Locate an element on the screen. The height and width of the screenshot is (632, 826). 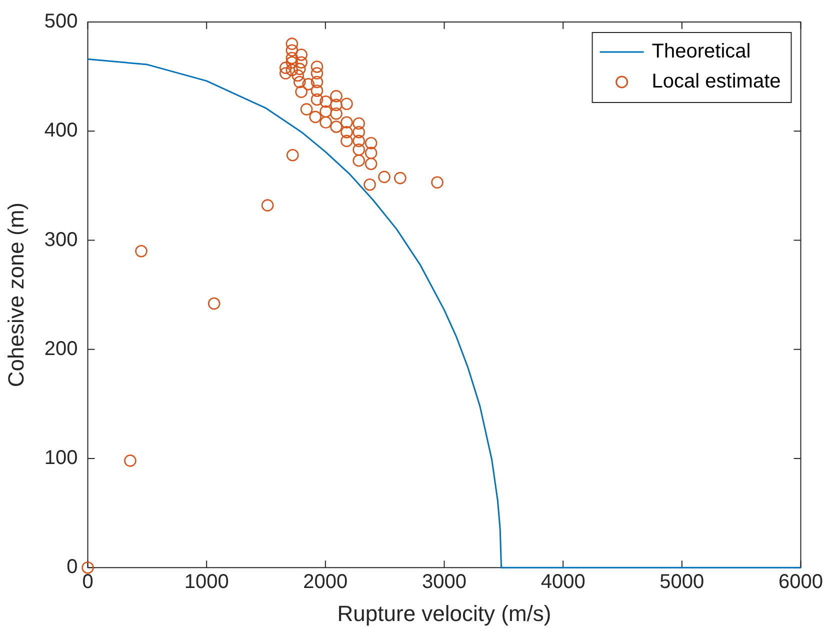
x-tick-label: 4000 is located at coordinates (563, 582).